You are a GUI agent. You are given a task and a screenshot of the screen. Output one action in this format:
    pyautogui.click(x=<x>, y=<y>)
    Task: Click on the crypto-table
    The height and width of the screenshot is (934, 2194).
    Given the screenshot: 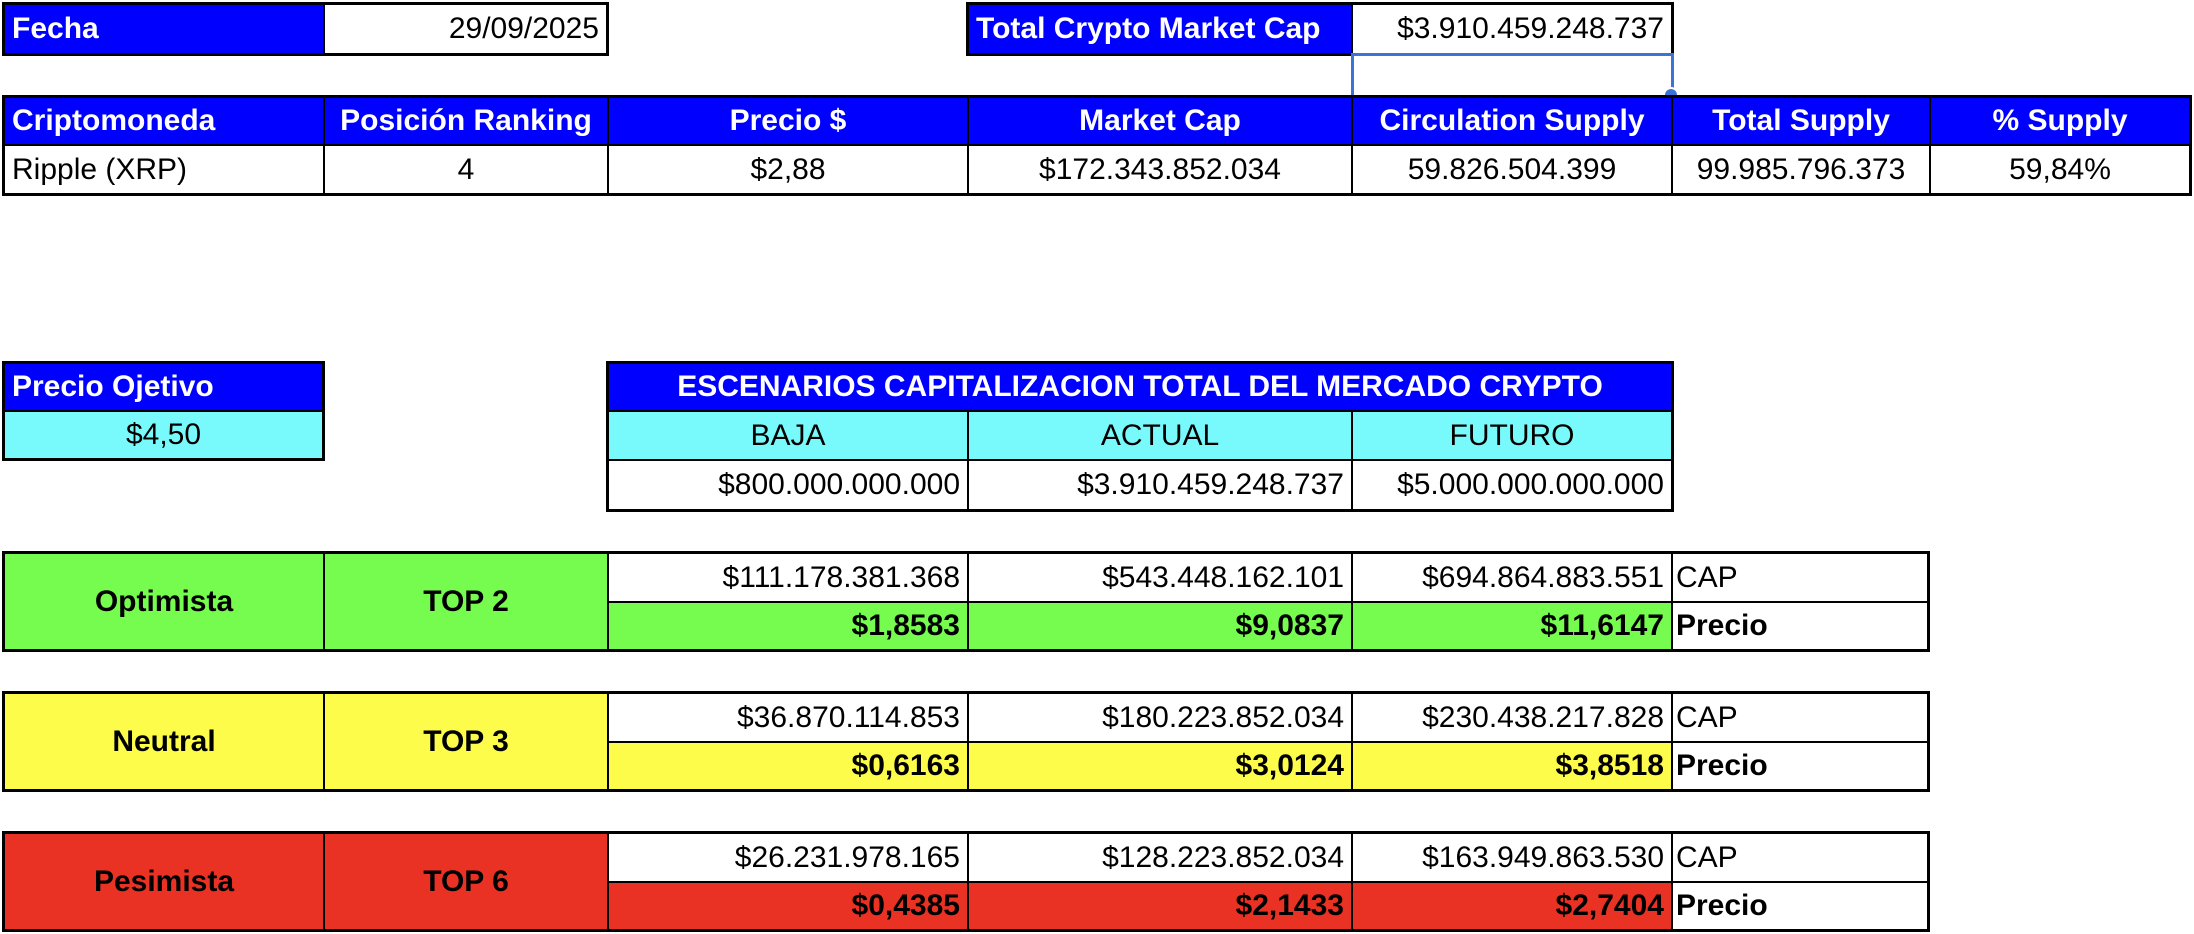 What is the action you would take?
    pyautogui.click(x=1097, y=145)
    